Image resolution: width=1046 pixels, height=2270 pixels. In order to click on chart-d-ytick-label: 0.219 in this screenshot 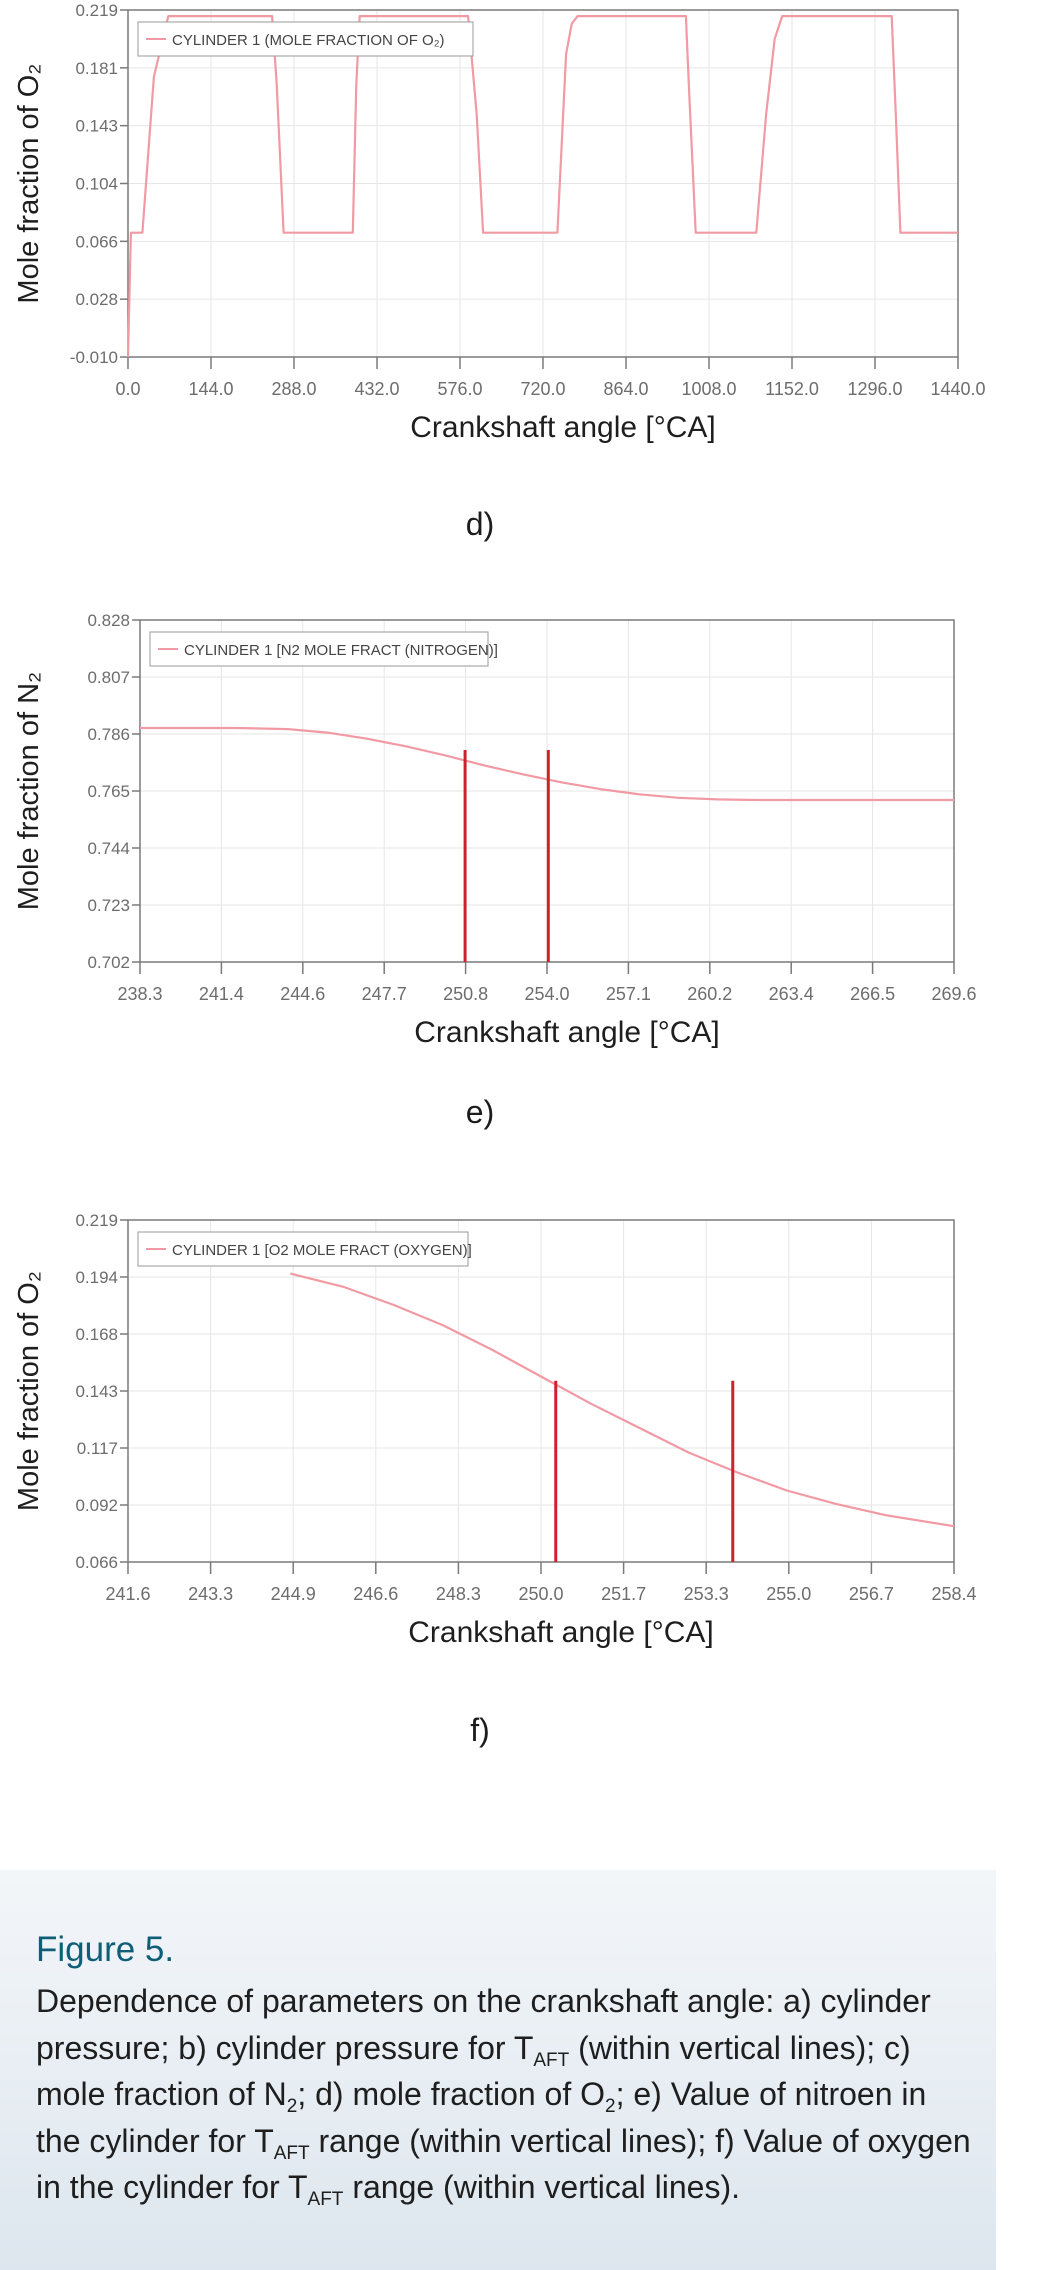, I will do `click(96, 10)`.